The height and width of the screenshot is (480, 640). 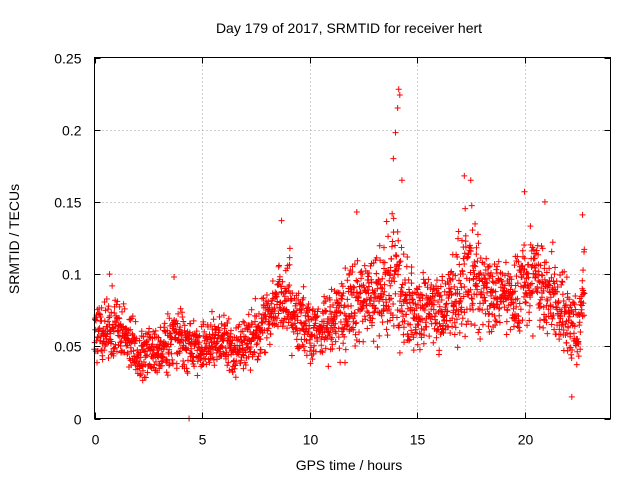 What do you see at coordinates (96, 440) in the screenshot?
I see `x-tick-label: 0` at bounding box center [96, 440].